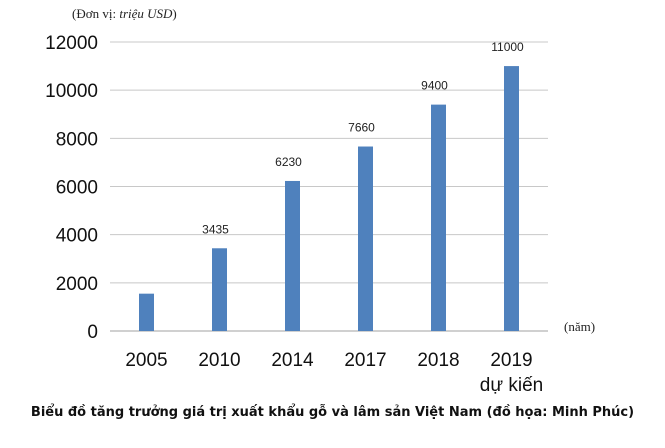 The height and width of the screenshot is (448, 665). Describe the element at coordinates (215, 229) in the screenshot. I see `data-label: 3435` at that location.